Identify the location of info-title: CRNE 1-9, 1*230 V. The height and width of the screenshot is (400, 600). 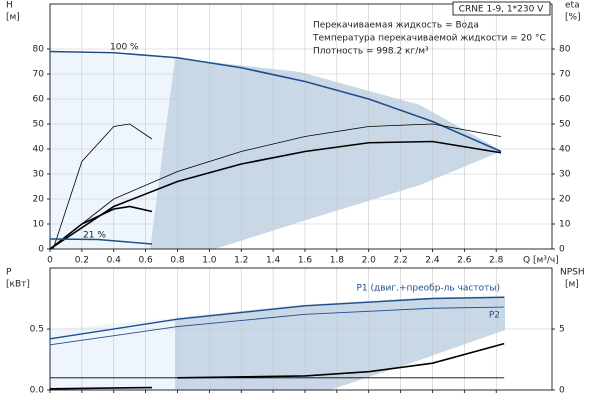
(502, 10).